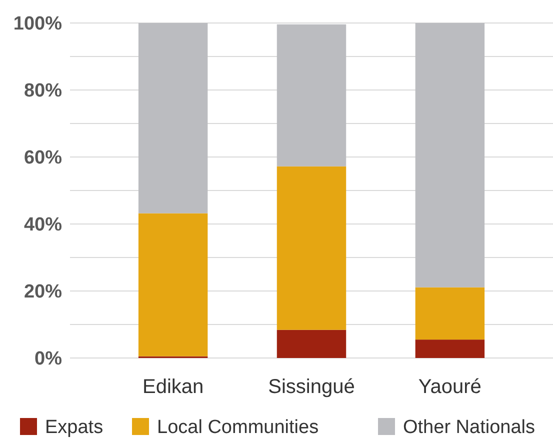 This screenshot has height=443, width=553. Describe the element at coordinates (43, 225) in the screenshot. I see `y-tick-label: 40%` at that location.